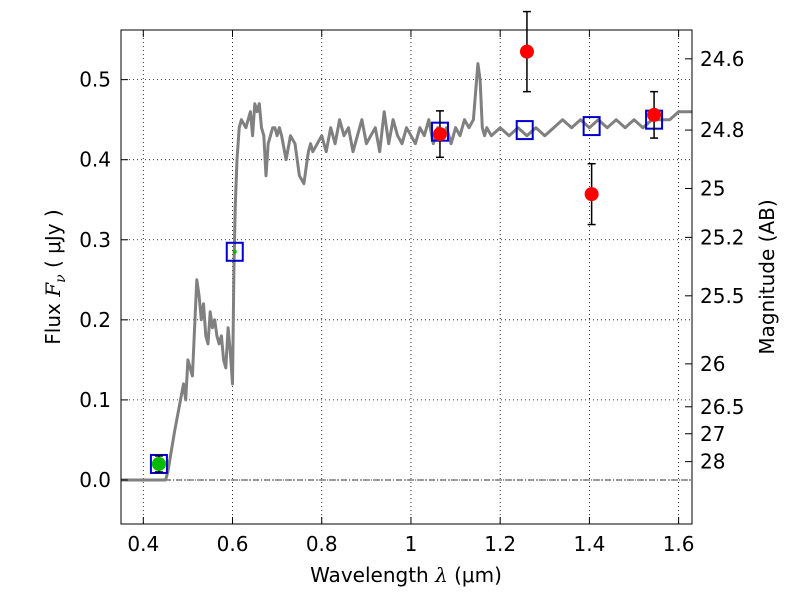 Image resolution: width=800 pixels, height=600 pixels. What do you see at coordinates (406, 575) in the screenshot?
I see `x-axis-label: Wavelength λ (μm)` at bounding box center [406, 575].